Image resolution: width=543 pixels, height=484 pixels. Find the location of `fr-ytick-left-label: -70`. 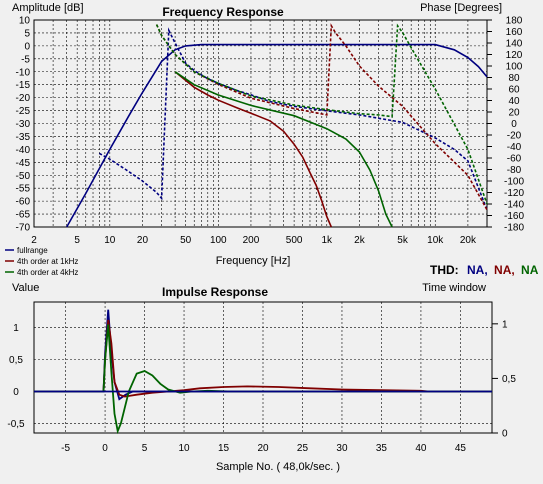

fr-ytick-left-label: -70 is located at coordinates (23, 228).